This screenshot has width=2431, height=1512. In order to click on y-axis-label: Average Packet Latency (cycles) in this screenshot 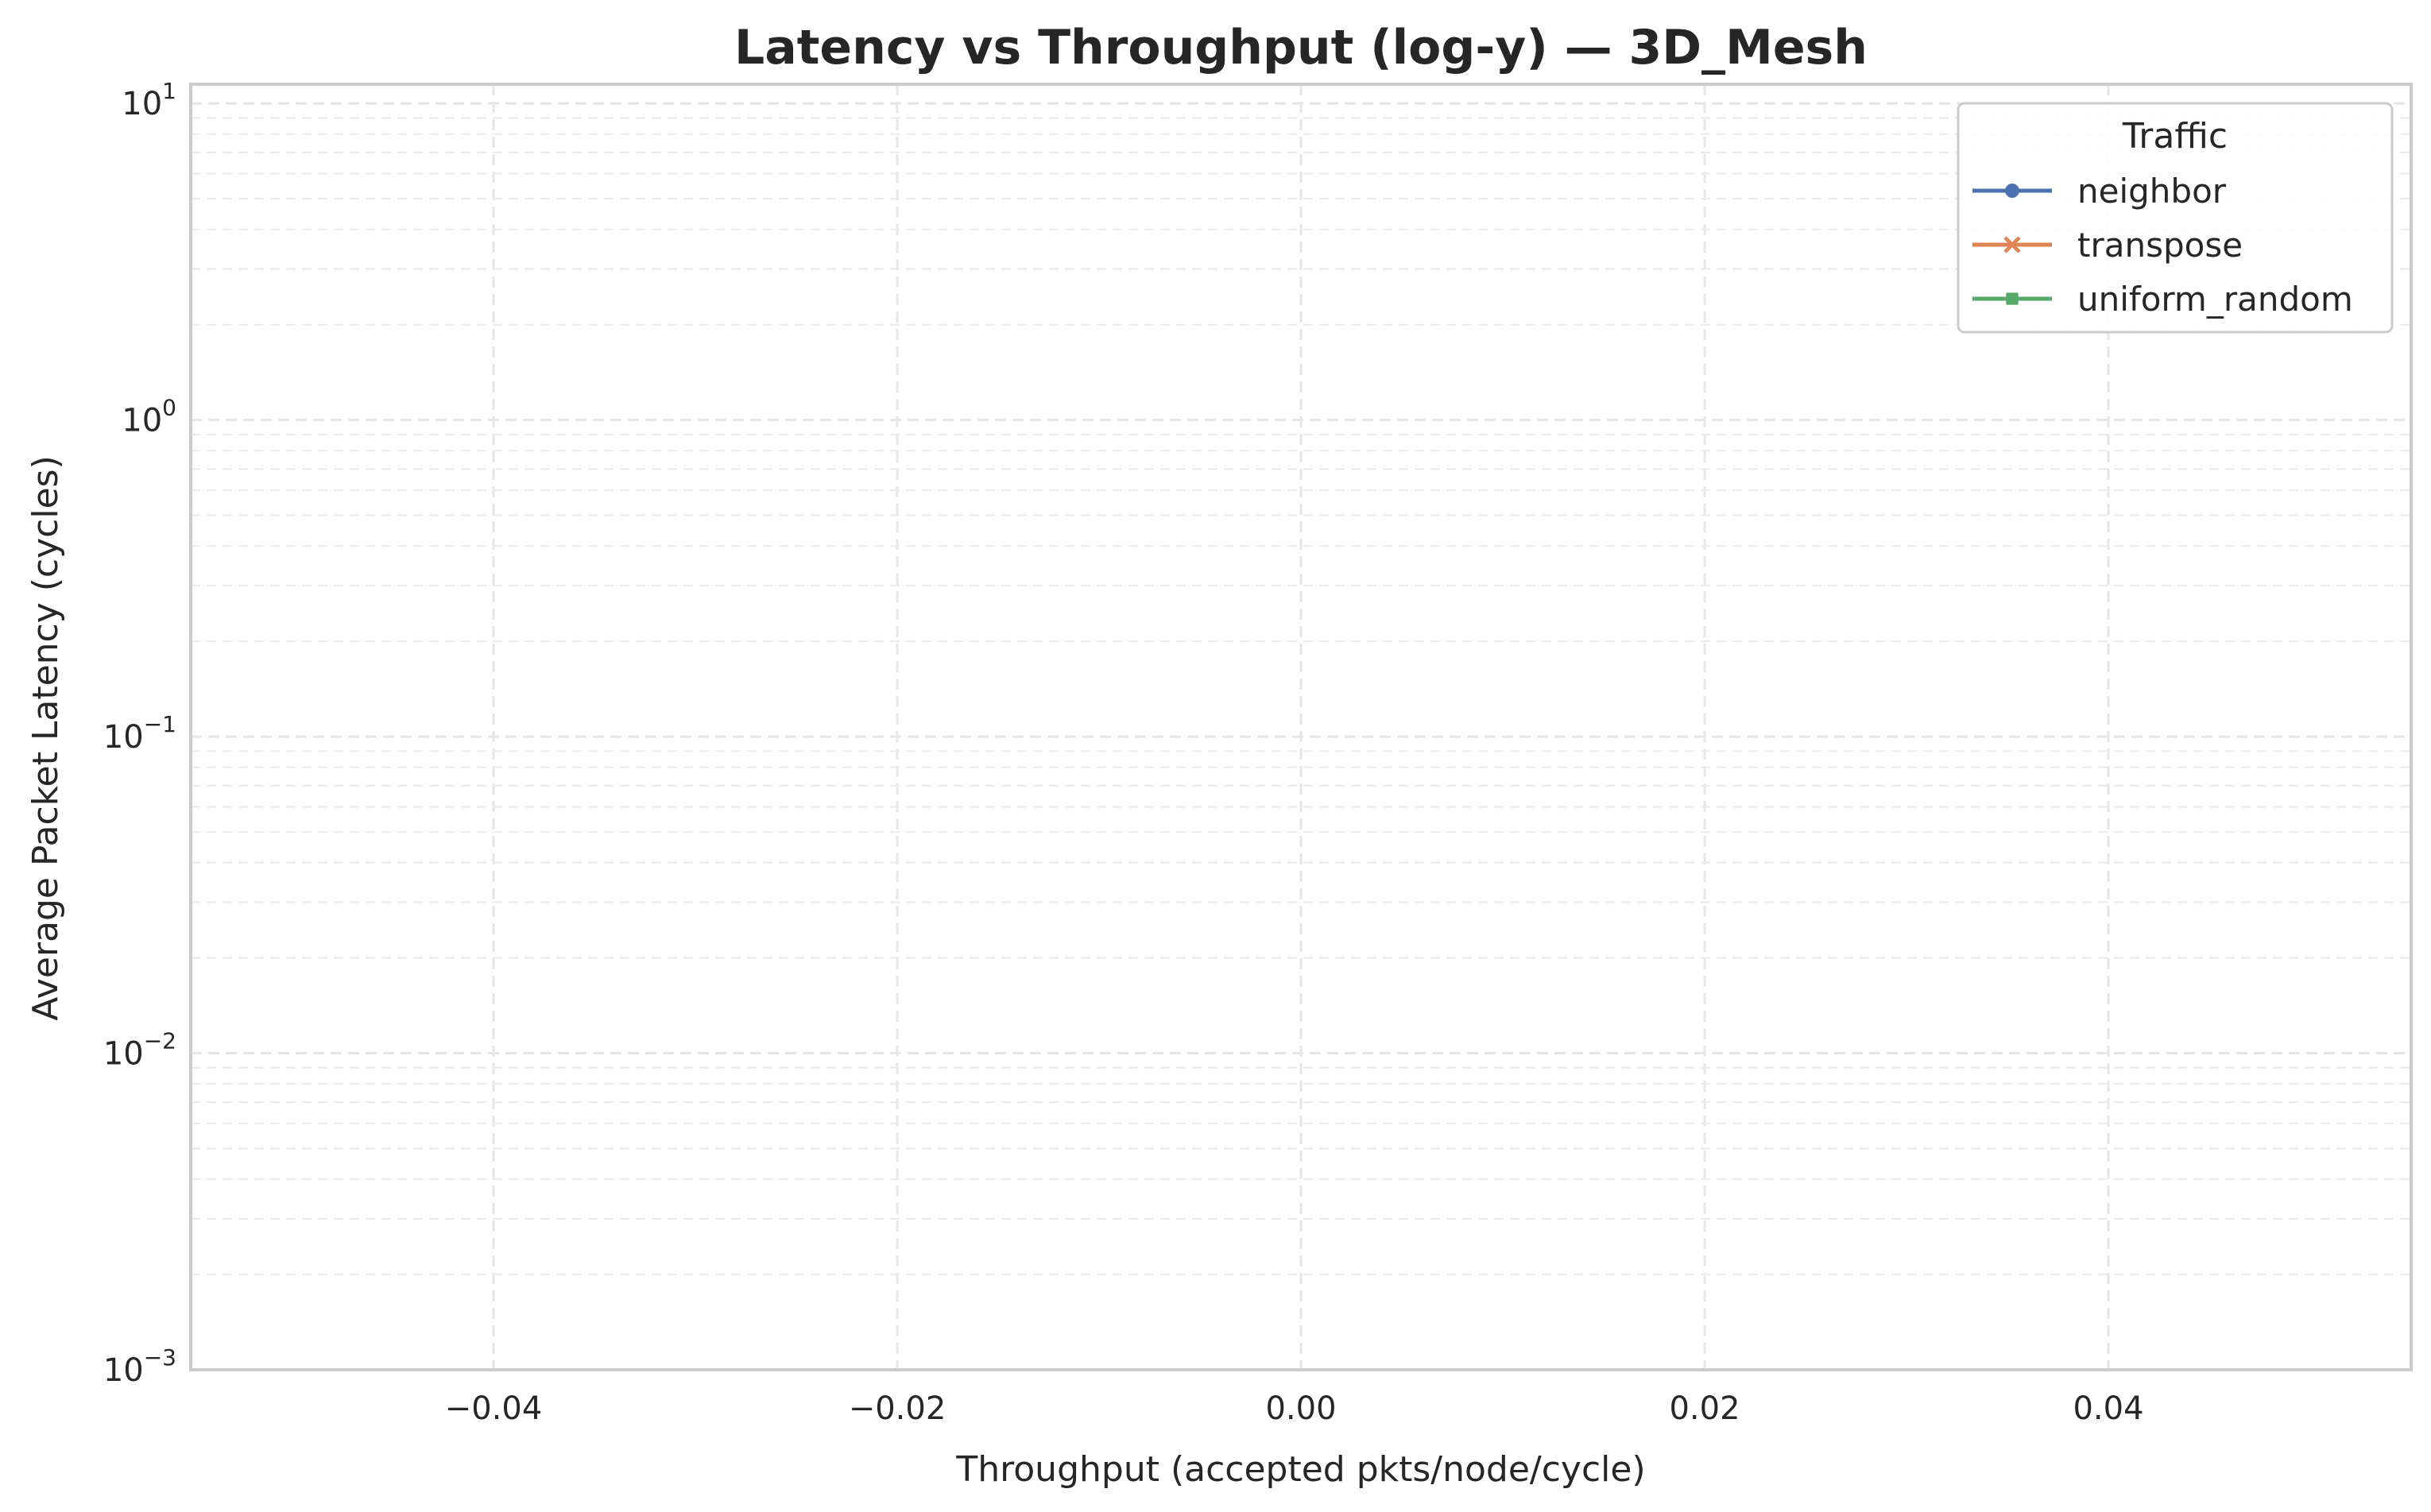, I will do `click(45, 737)`.